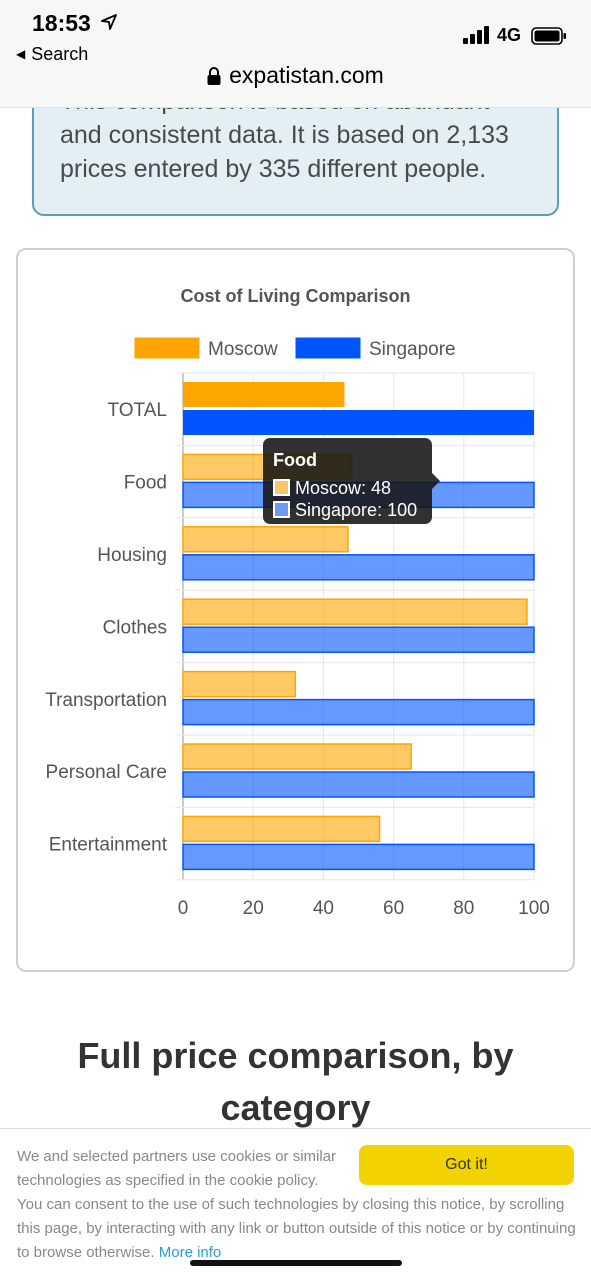 This screenshot has width=591, height=1280. What do you see at coordinates (132, 555) in the screenshot?
I see `y-category-label: Housing` at bounding box center [132, 555].